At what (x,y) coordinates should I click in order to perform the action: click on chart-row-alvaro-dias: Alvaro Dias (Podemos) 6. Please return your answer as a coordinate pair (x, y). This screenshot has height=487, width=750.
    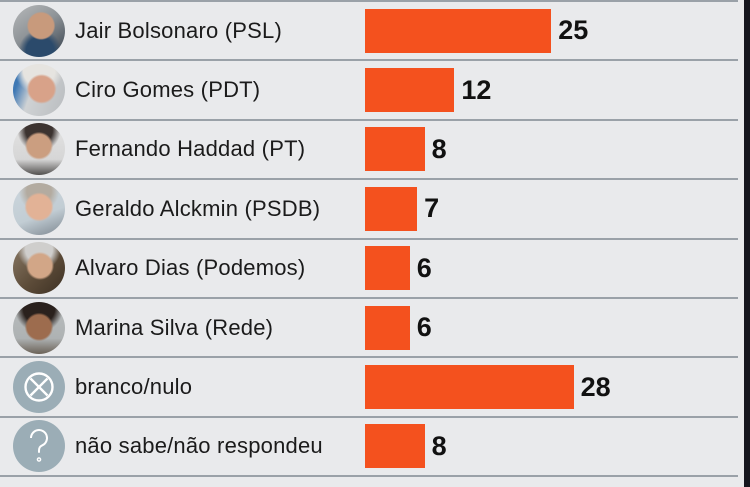
    Looking at the image, I should click on (369, 269).